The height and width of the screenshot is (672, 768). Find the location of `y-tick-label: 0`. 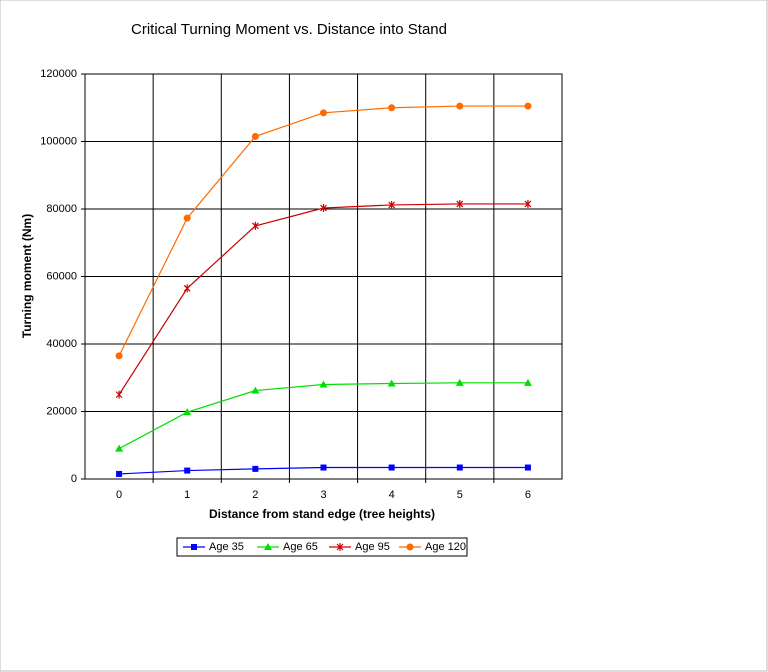

y-tick-label: 0 is located at coordinates (74, 479).